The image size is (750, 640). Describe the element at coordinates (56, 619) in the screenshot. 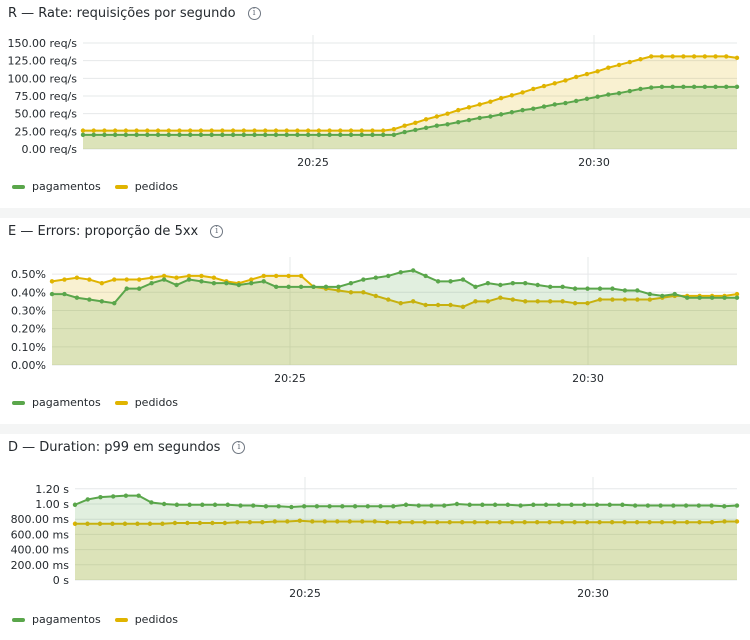

I see `legend-item-pagamentos: pagamentos` at that location.